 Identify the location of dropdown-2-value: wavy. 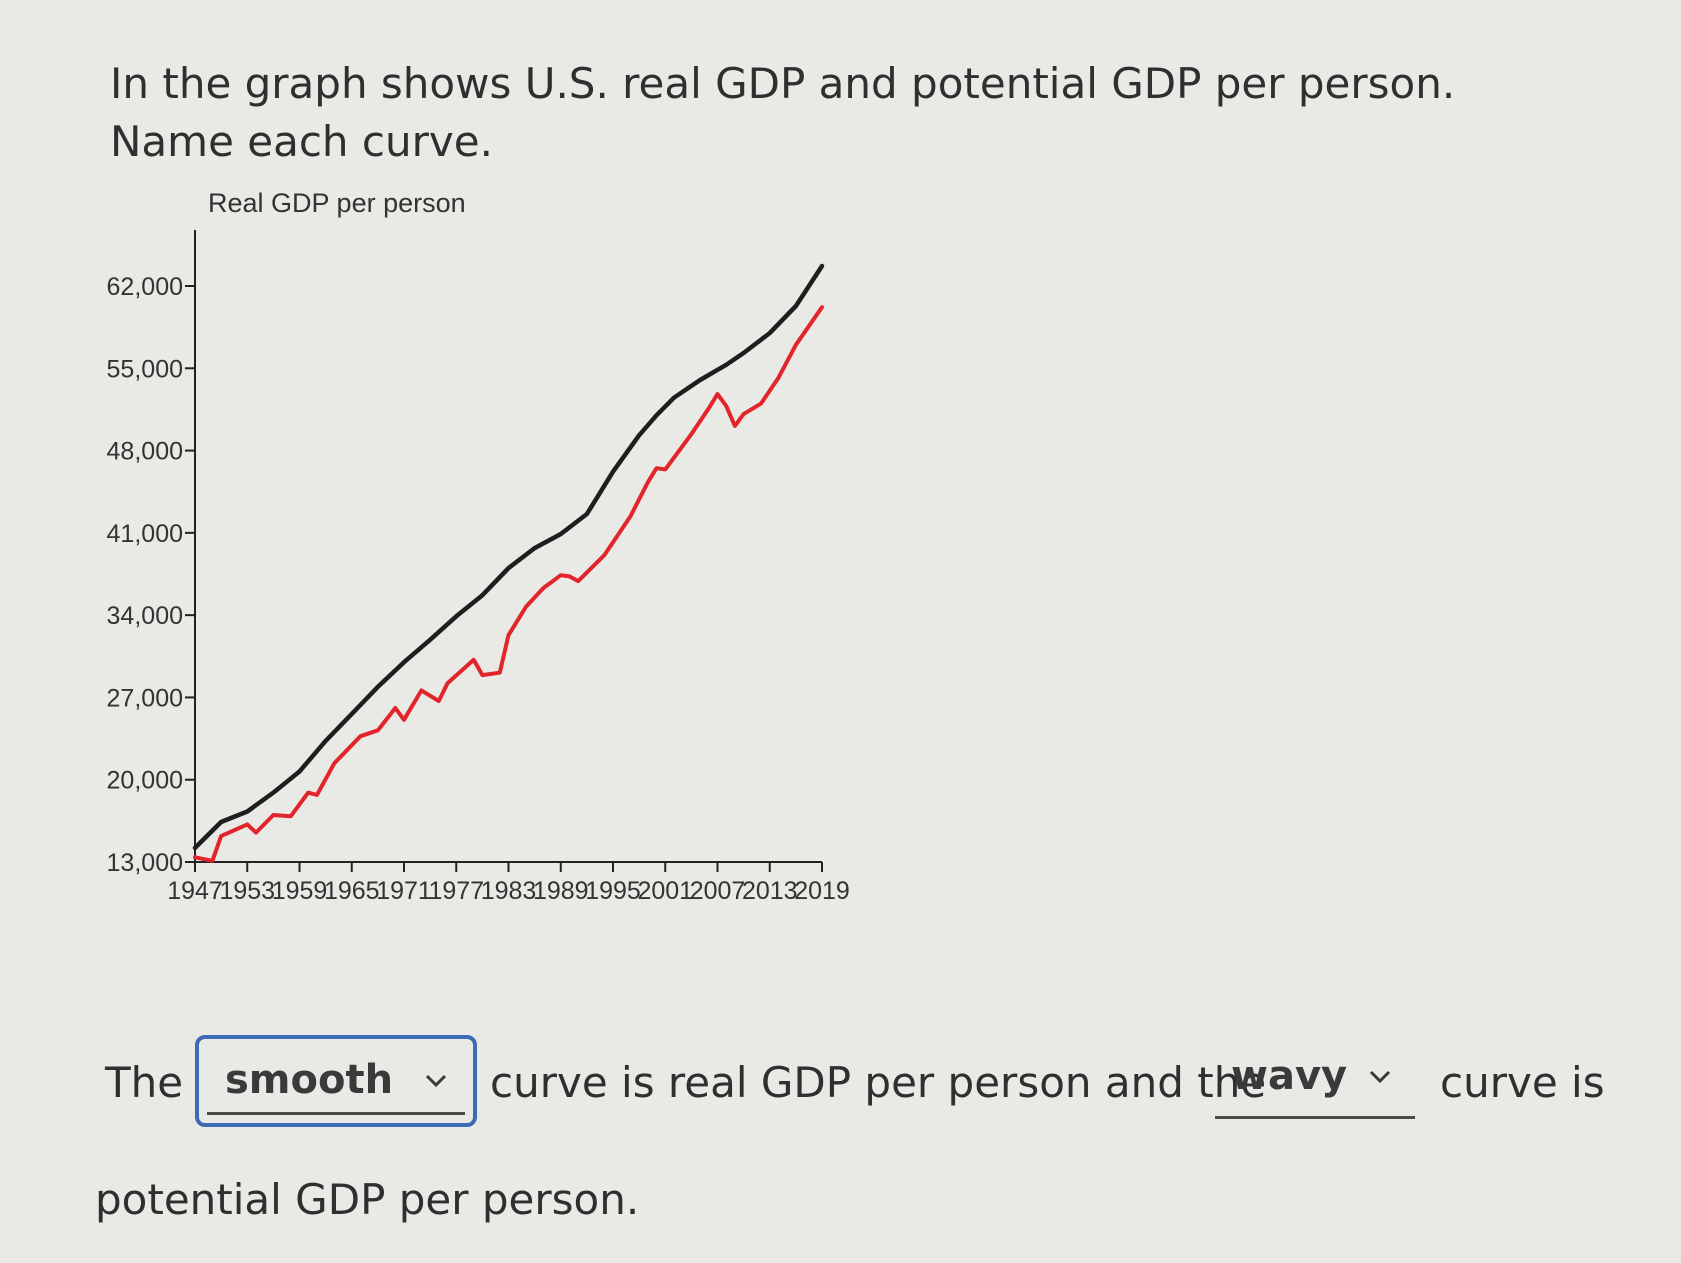
(1289, 1076).